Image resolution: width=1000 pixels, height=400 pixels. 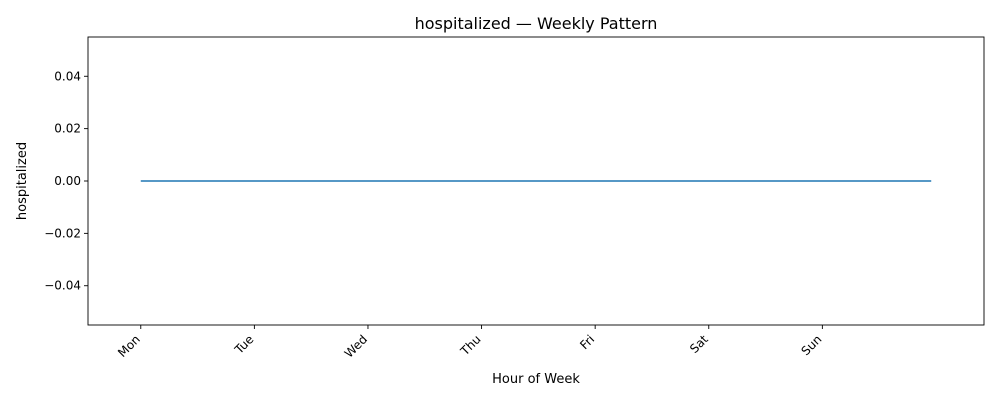 I want to click on x-tick-label: Fri, so click(x=587, y=342).